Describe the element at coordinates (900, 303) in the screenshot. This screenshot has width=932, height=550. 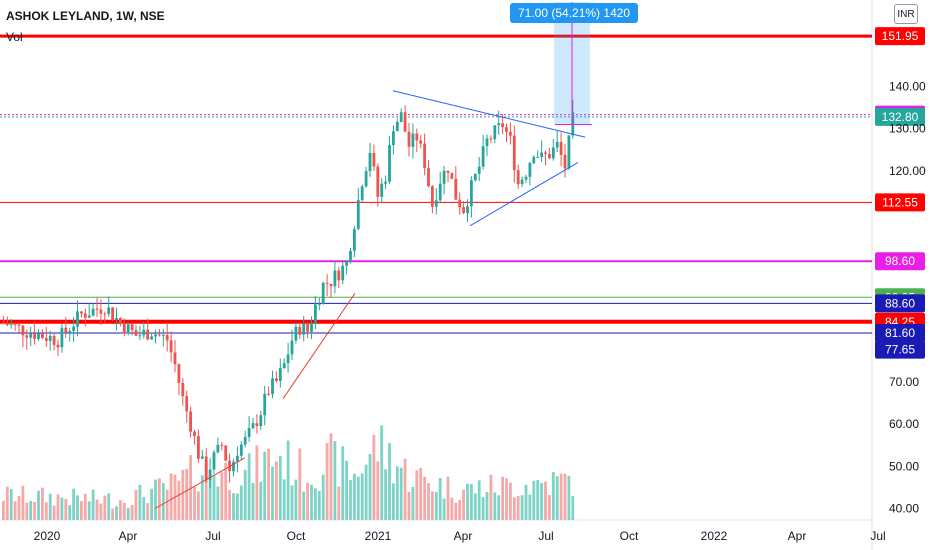
I see `level-label: 88.60` at that location.